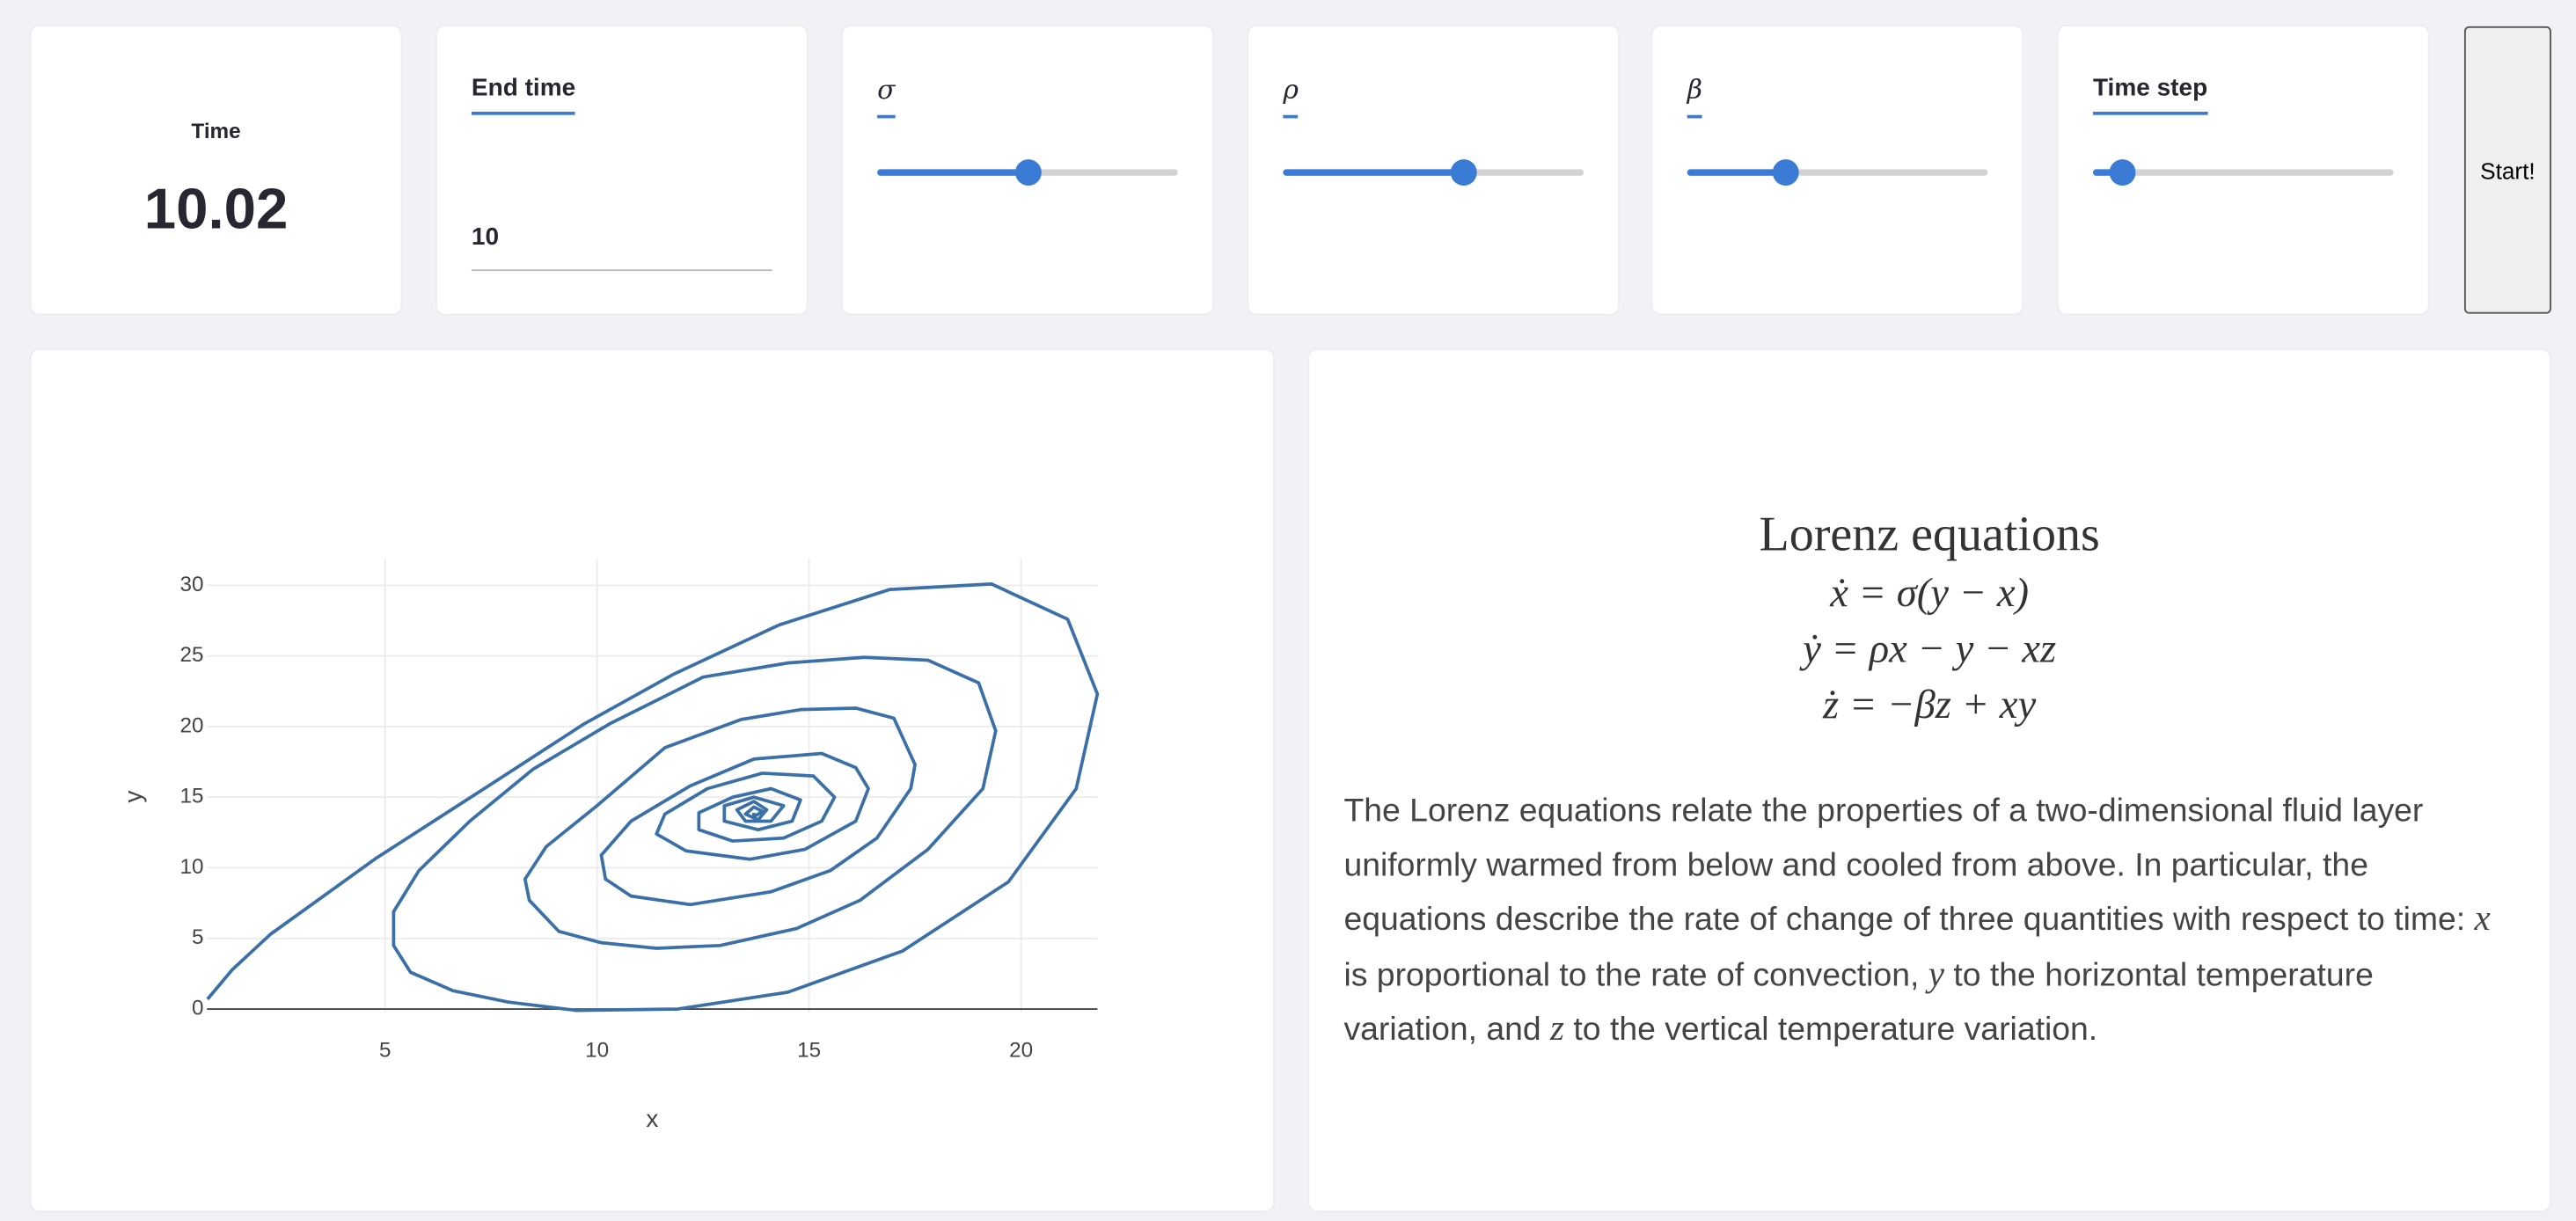 The height and width of the screenshot is (1221, 2576). What do you see at coordinates (216, 131) in the screenshot?
I see `time-label: Time` at bounding box center [216, 131].